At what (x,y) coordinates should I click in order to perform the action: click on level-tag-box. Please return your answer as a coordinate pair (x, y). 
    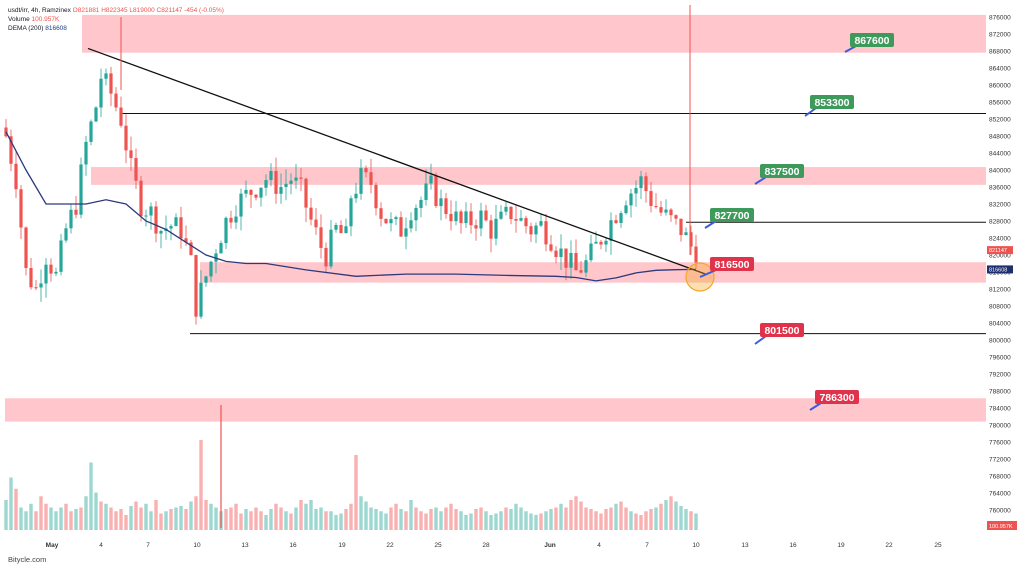
    Looking at the image, I should click on (782, 171).